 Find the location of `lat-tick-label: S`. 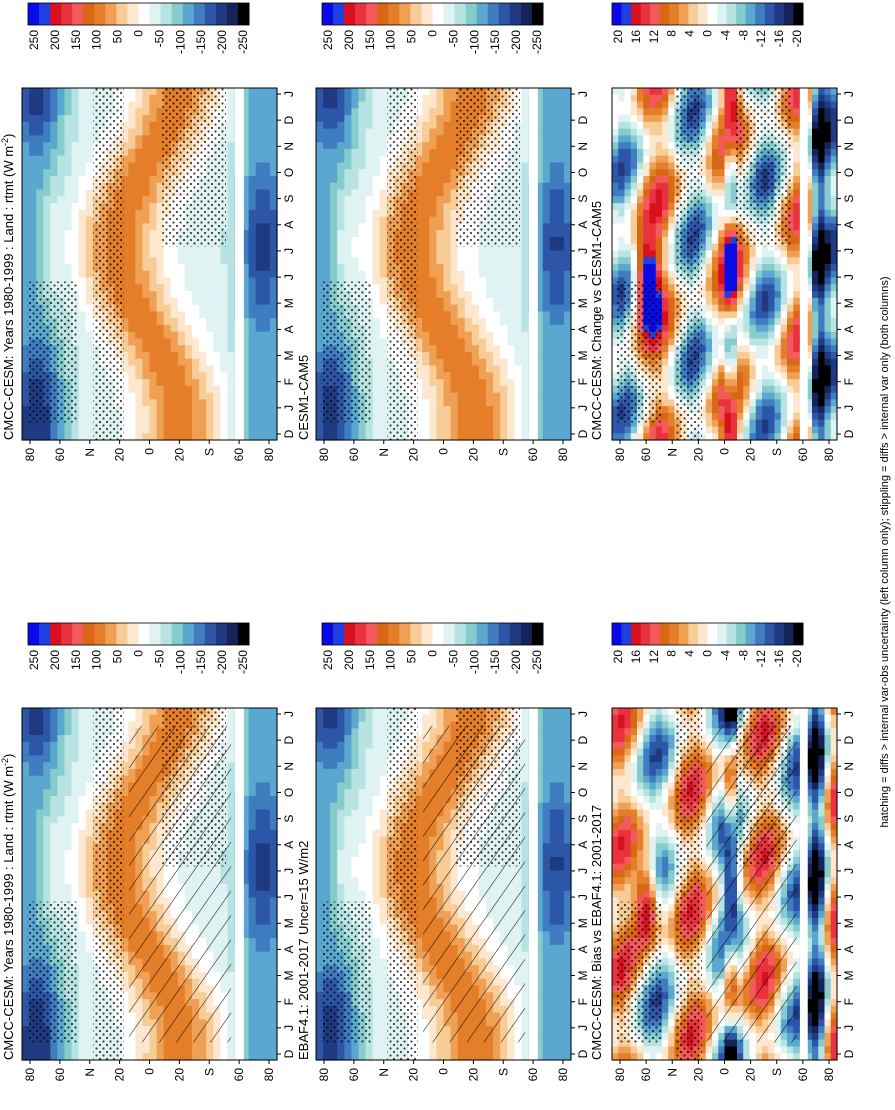

lat-tick-label: S is located at coordinates (503, 452).